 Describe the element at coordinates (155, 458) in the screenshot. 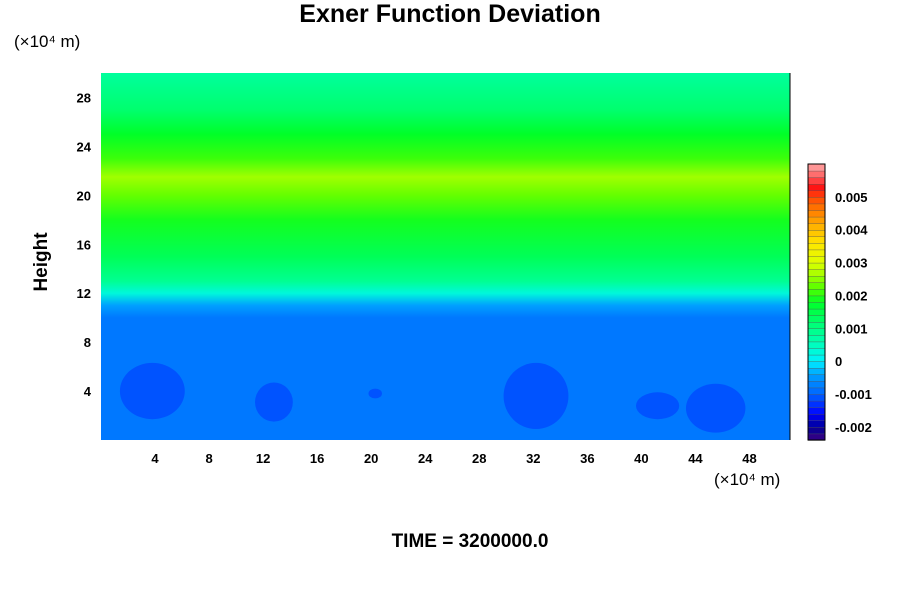

I see `x-tick-label: 4` at that location.